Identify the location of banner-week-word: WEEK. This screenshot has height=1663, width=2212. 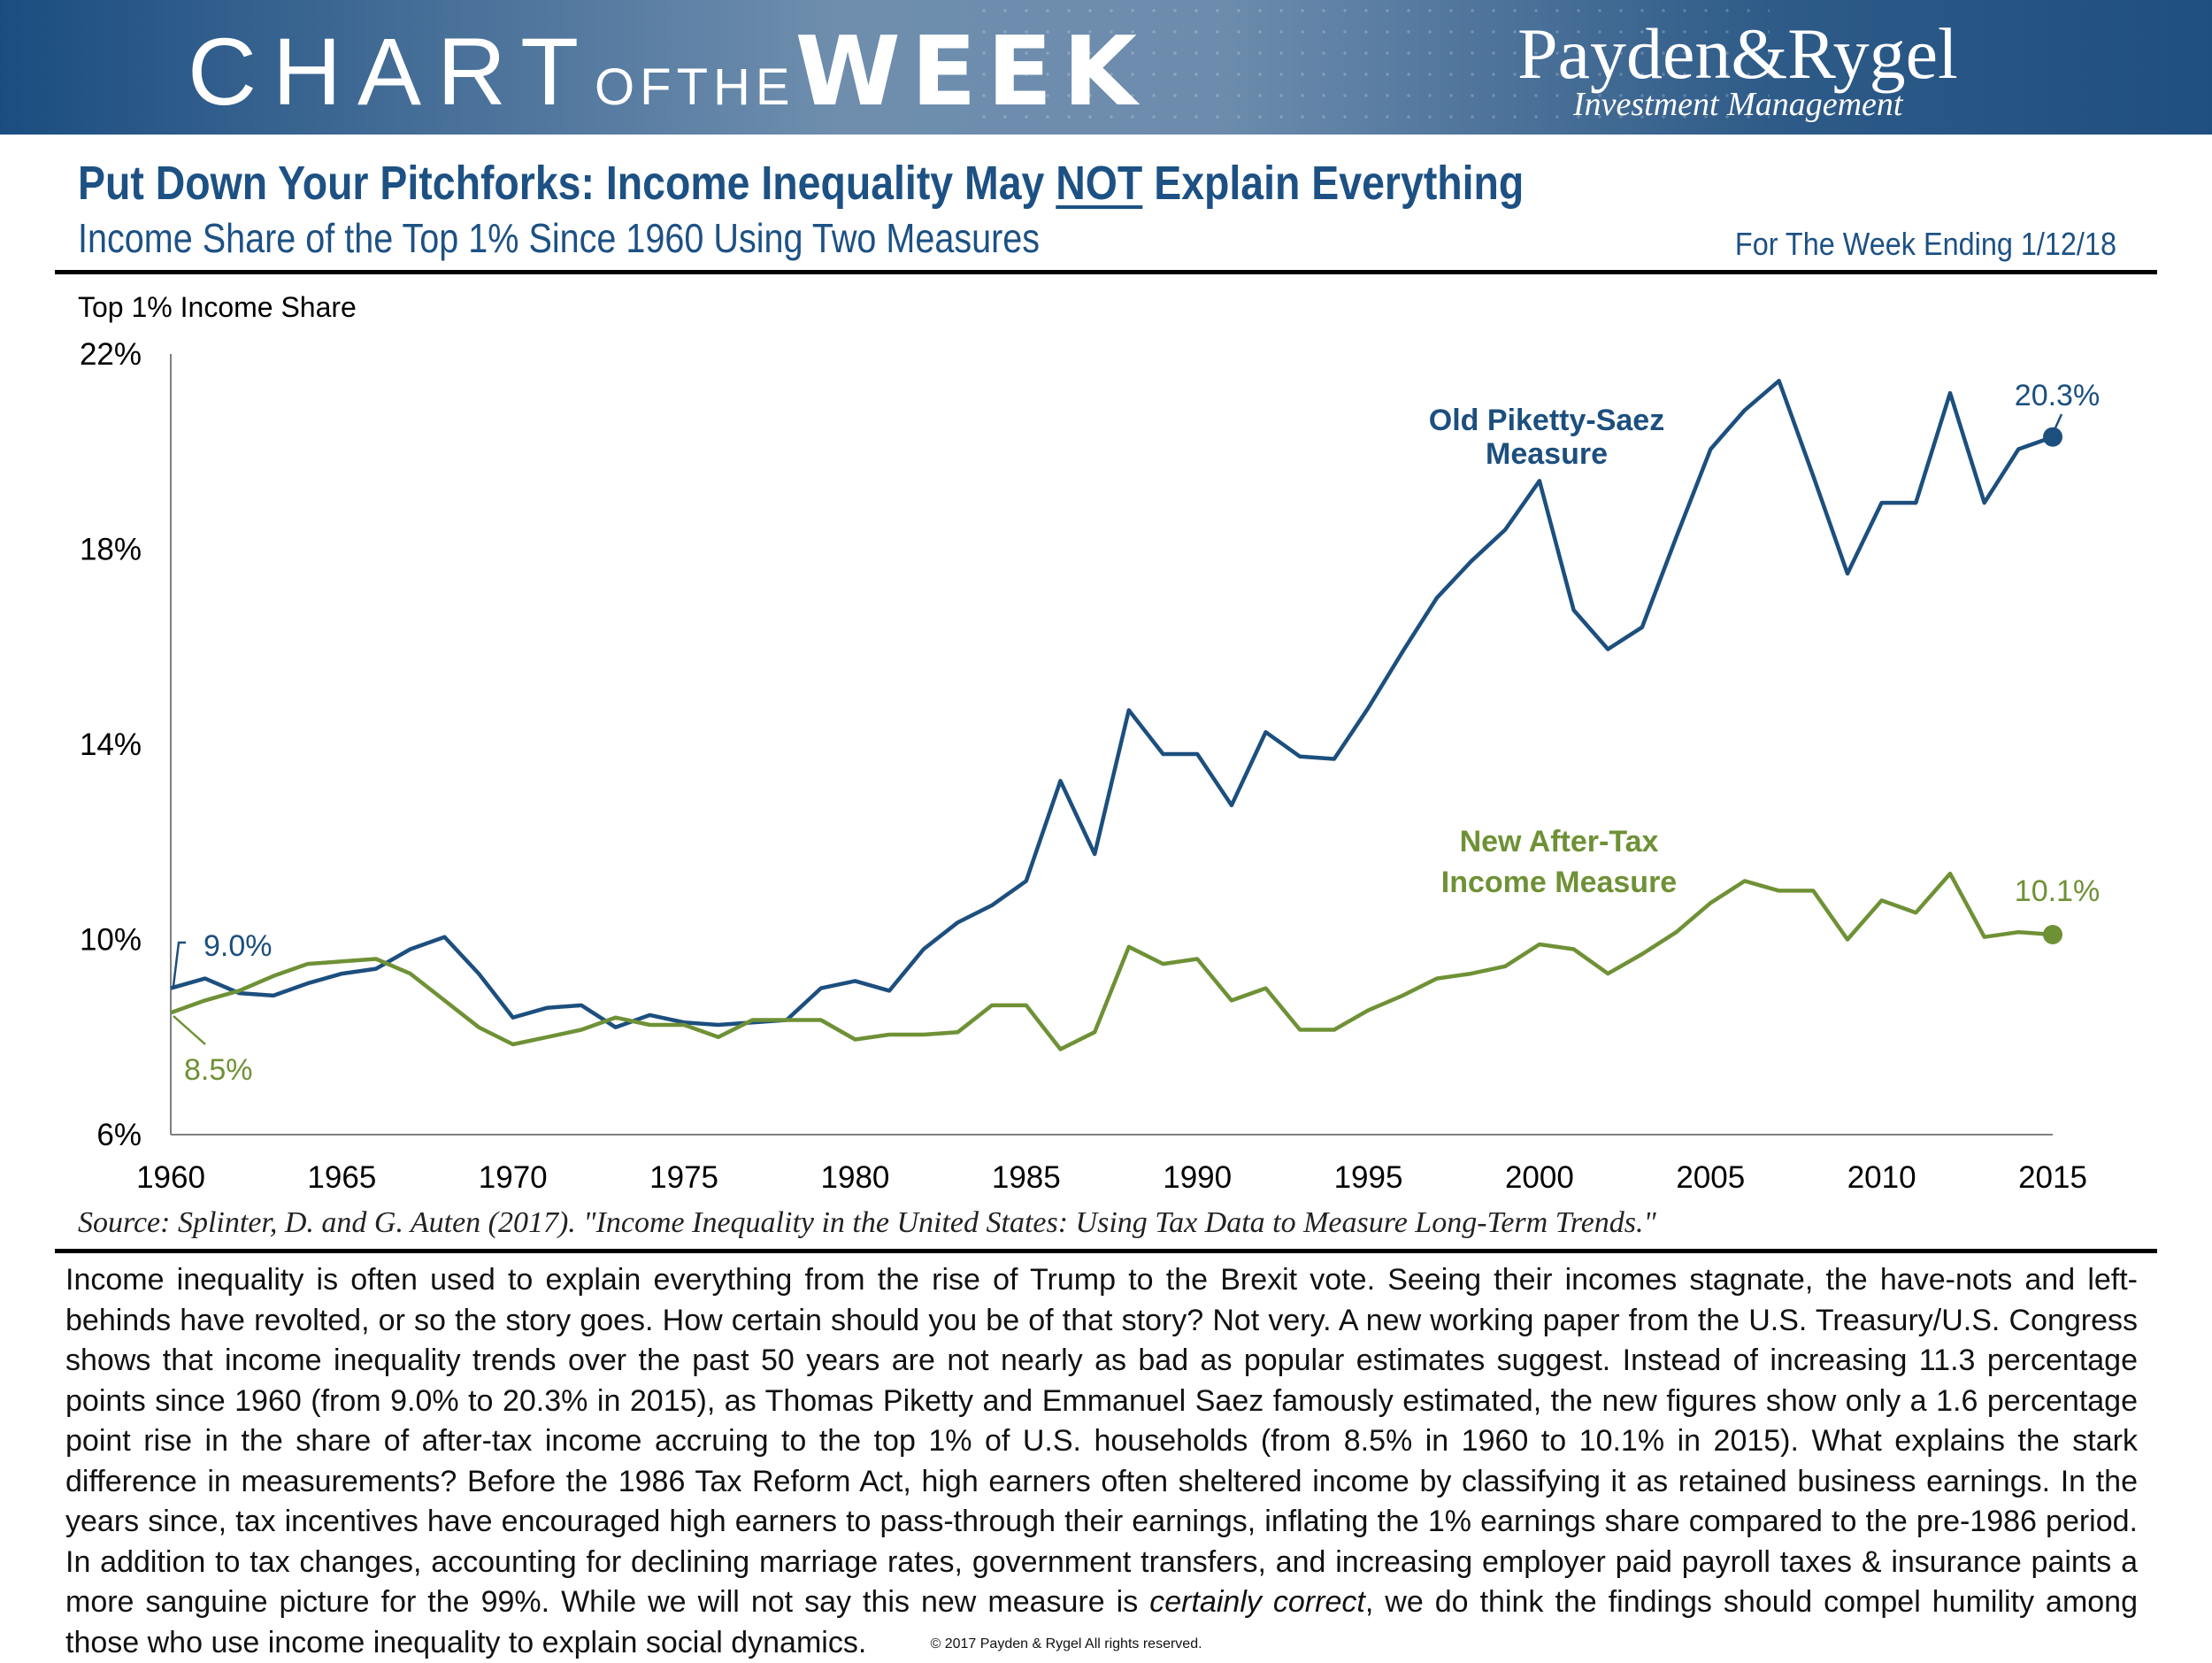
(971, 72).